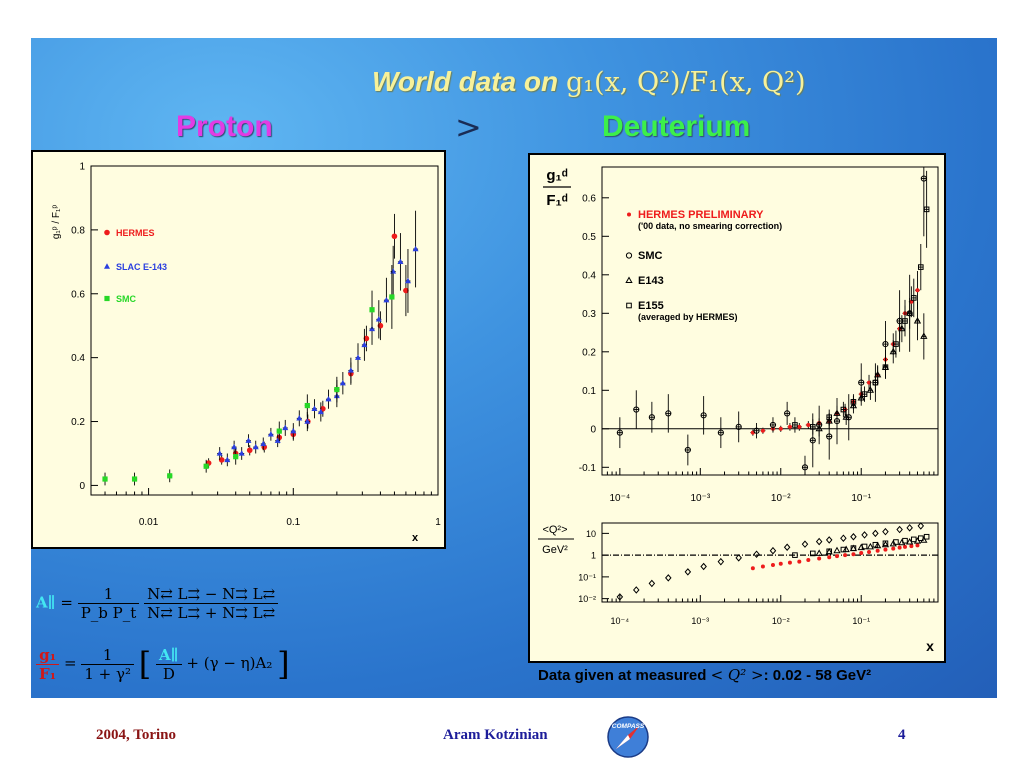 The image size is (1024, 768). Describe the element at coordinates (108, 613) in the screenshot. I see `asymmetry-factor-den: P_b P_t` at that location.